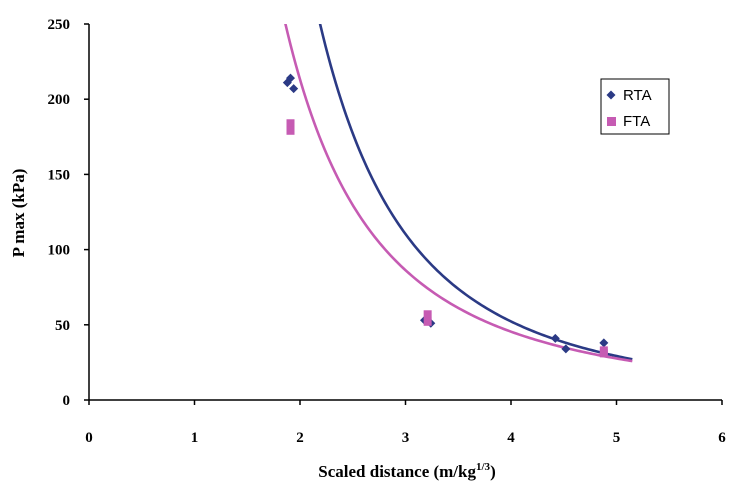 Image resolution: width=730 pixels, height=490 pixels. What do you see at coordinates (89, 438) in the screenshot?
I see `x-tick-label: 0` at bounding box center [89, 438].